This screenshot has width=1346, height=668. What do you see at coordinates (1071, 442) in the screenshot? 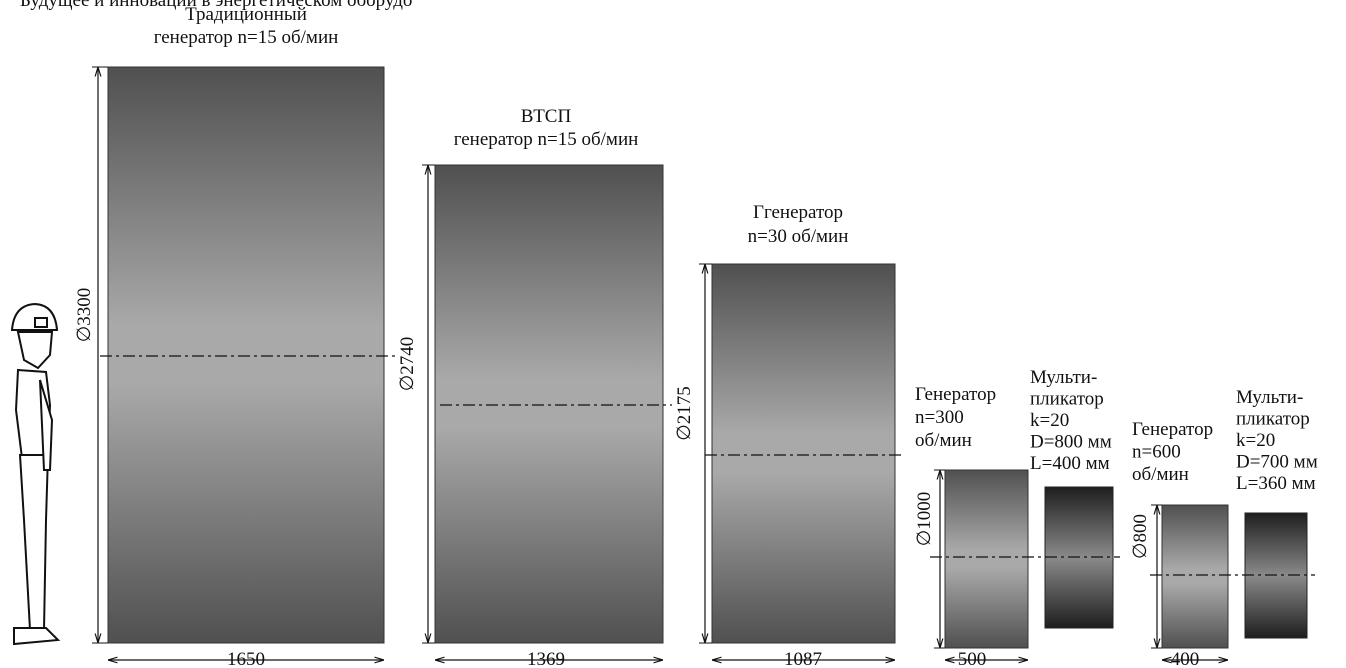
I see `multiplier-label: D=800 мм` at bounding box center [1071, 442].